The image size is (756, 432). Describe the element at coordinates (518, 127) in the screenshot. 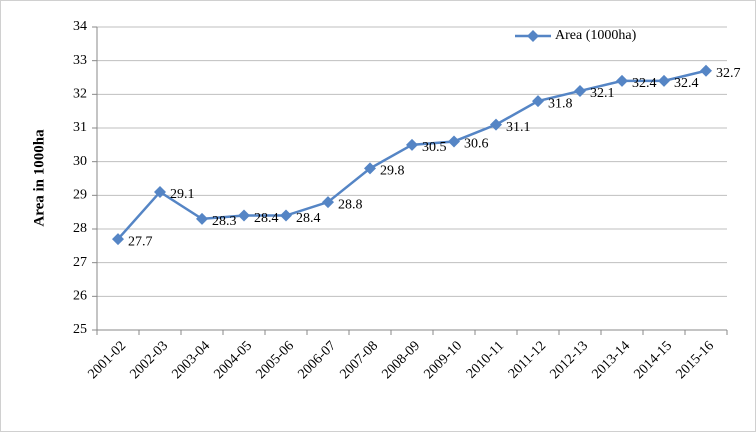

I see `data-label: 31.1` at that location.